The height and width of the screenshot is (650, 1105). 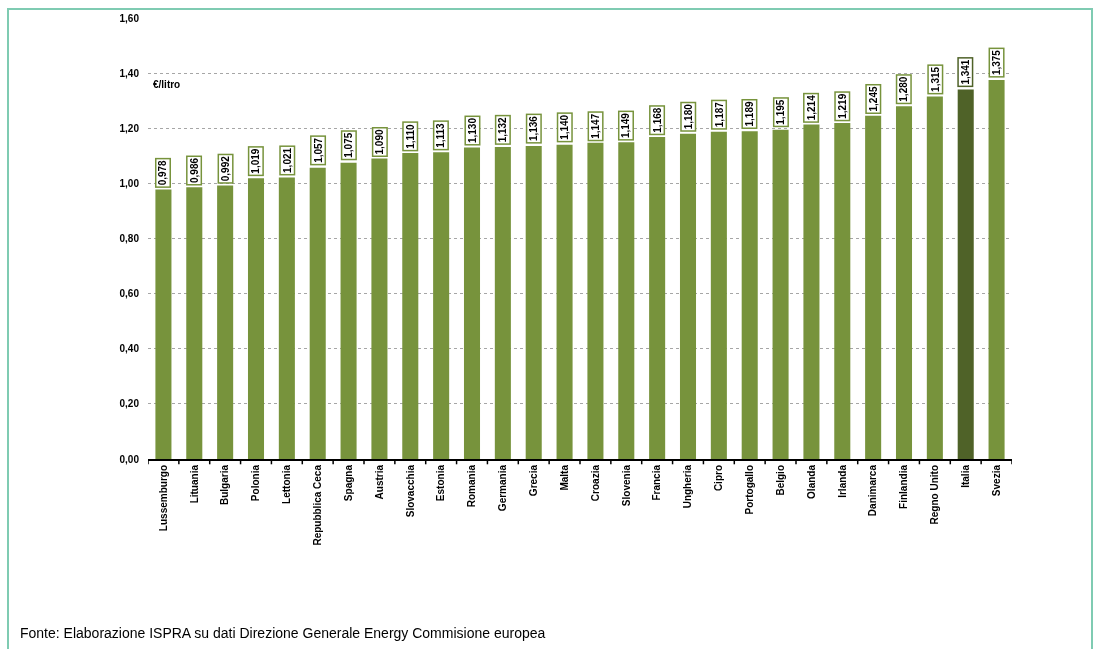 I want to click on data-label: 1,187, so click(x=719, y=114).